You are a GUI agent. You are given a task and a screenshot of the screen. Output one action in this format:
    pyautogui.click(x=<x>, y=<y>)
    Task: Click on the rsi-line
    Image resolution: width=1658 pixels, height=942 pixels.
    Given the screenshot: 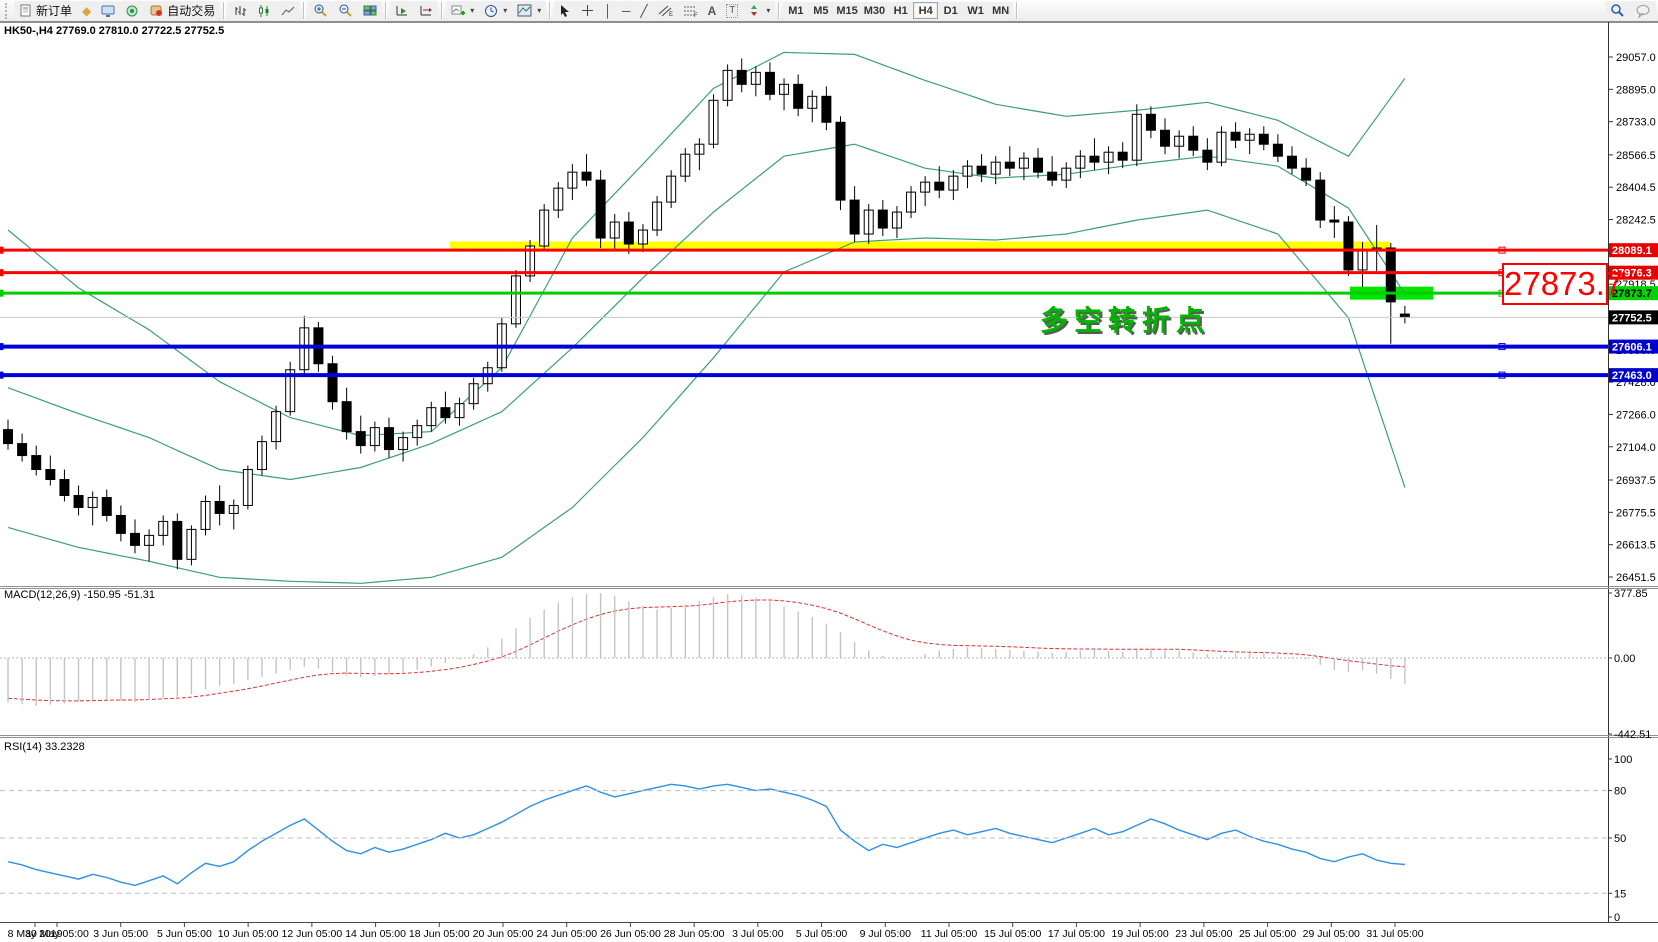 What is the action you would take?
    pyautogui.click(x=706, y=835)
    